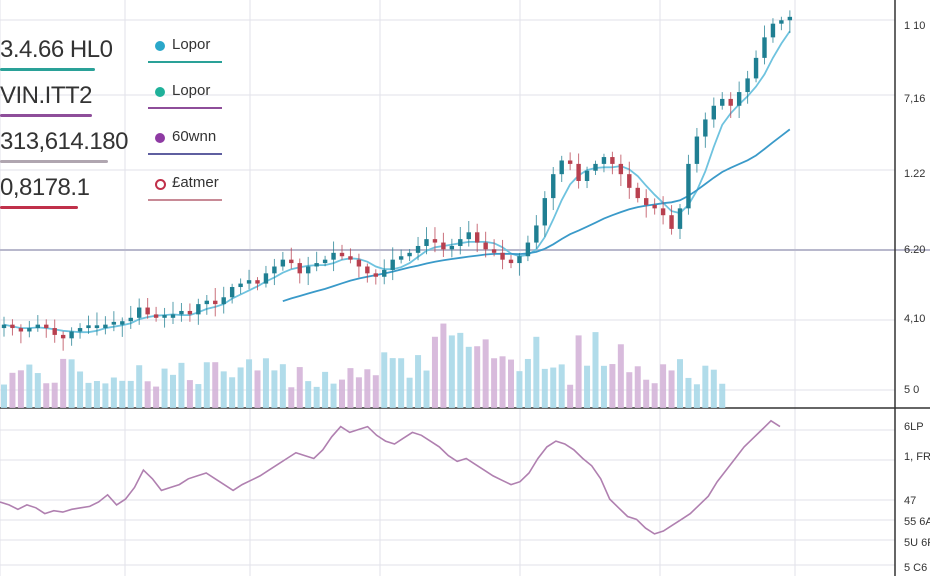  Describe the element at coordinates (917, 522) in the screenshot. I see `rsi-axis-label: 55 6A` at that location.